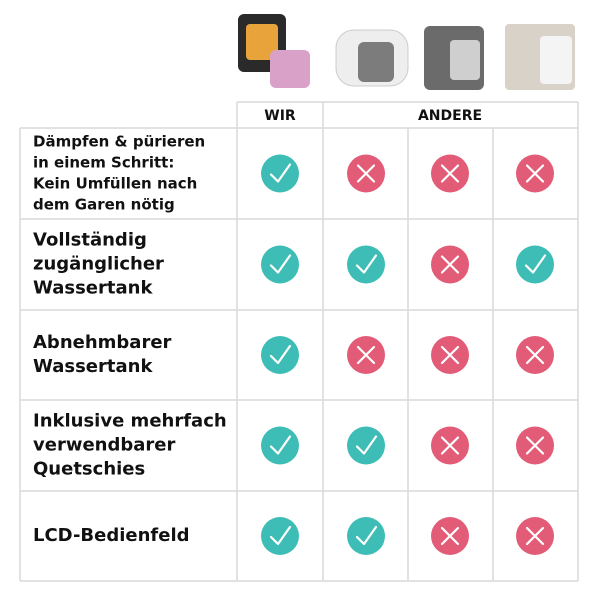 The width and height of the screenshot is (600, 600). I want to click on feature-label: Dämpfen & pürieren, so click(119, 142).